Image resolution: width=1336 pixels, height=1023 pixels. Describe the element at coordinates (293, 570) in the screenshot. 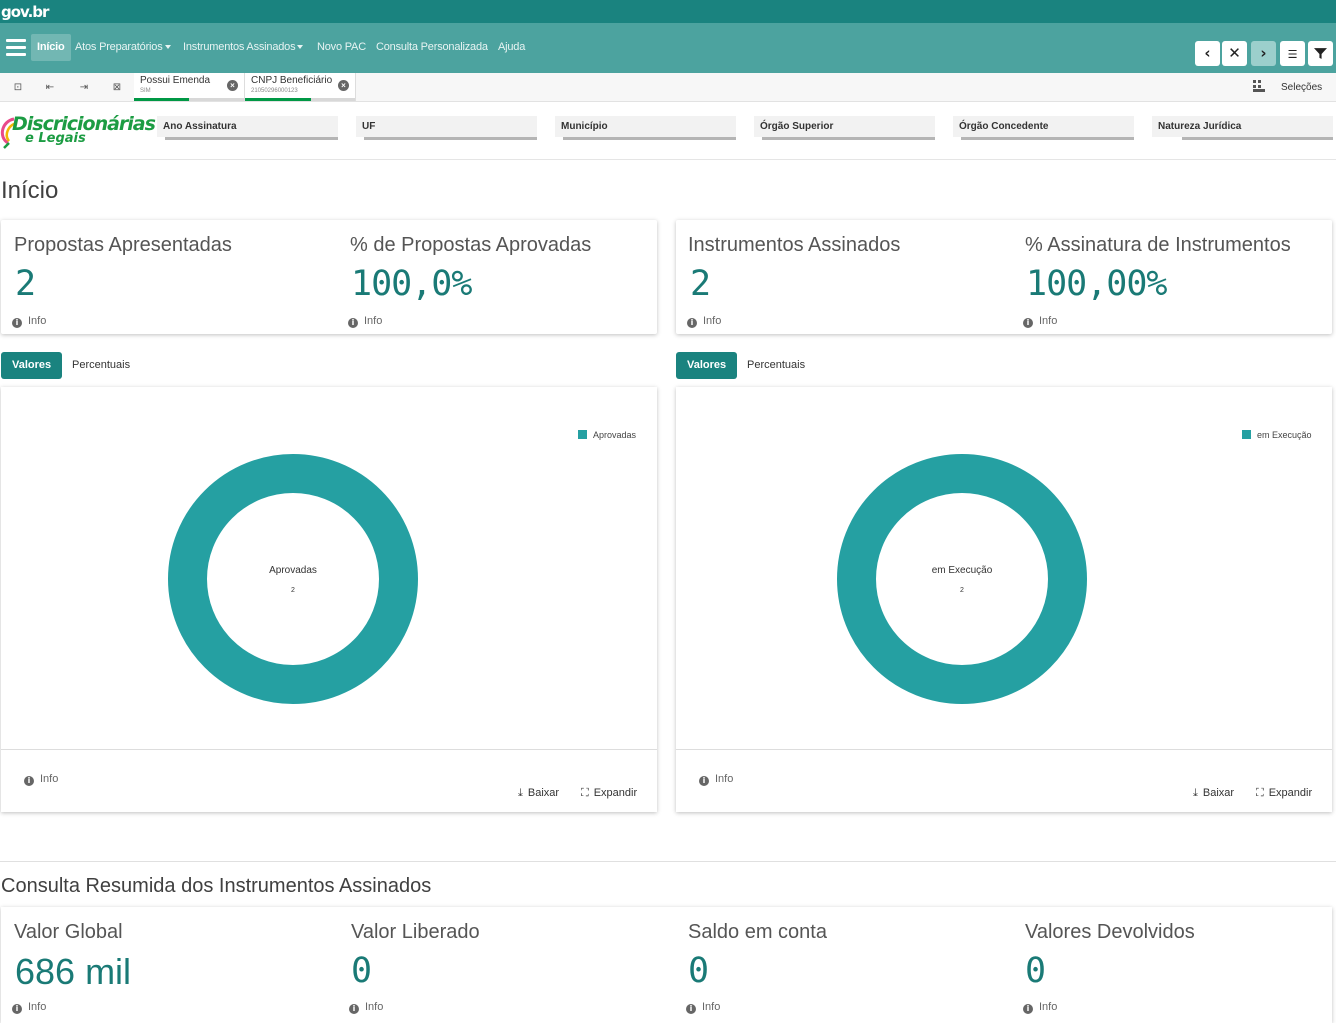

I see `donut-center-label: Aprovadas` at that location.